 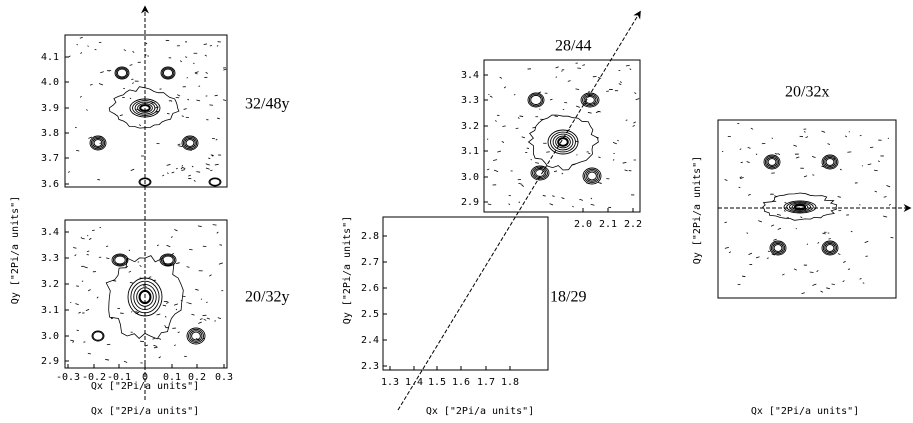 What do you see at coordinates (470, 151) in the screenshot?
I see `y-tick-label: 3.1` at bounding box center [470, 151].